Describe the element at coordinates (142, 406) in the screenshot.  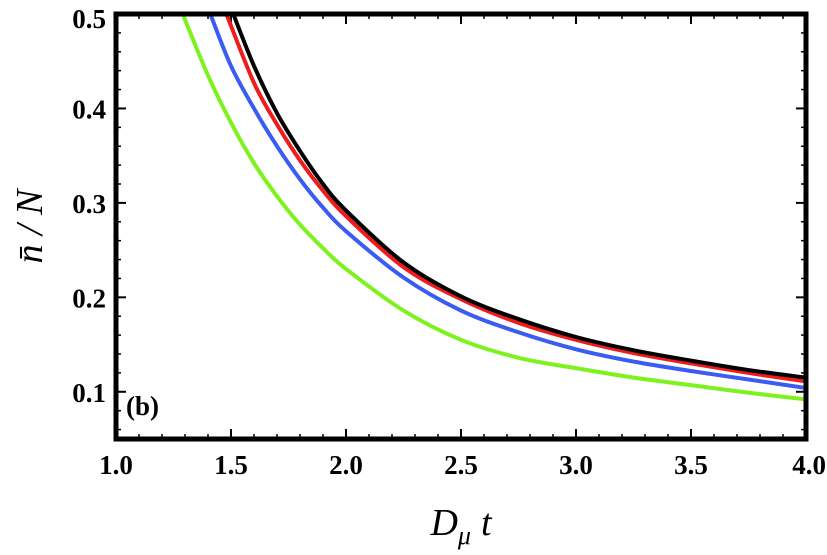
I see `panel-label: (b)` at that location.